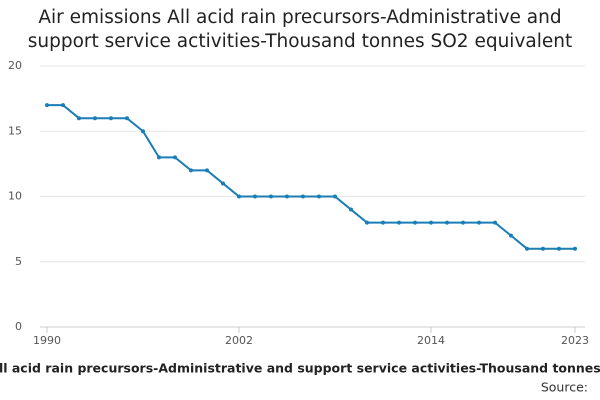  What do you see at coordinates (239, 340) in the screenshot?
I see `x-tick-label: 2002` at bounding box center [239, 340].